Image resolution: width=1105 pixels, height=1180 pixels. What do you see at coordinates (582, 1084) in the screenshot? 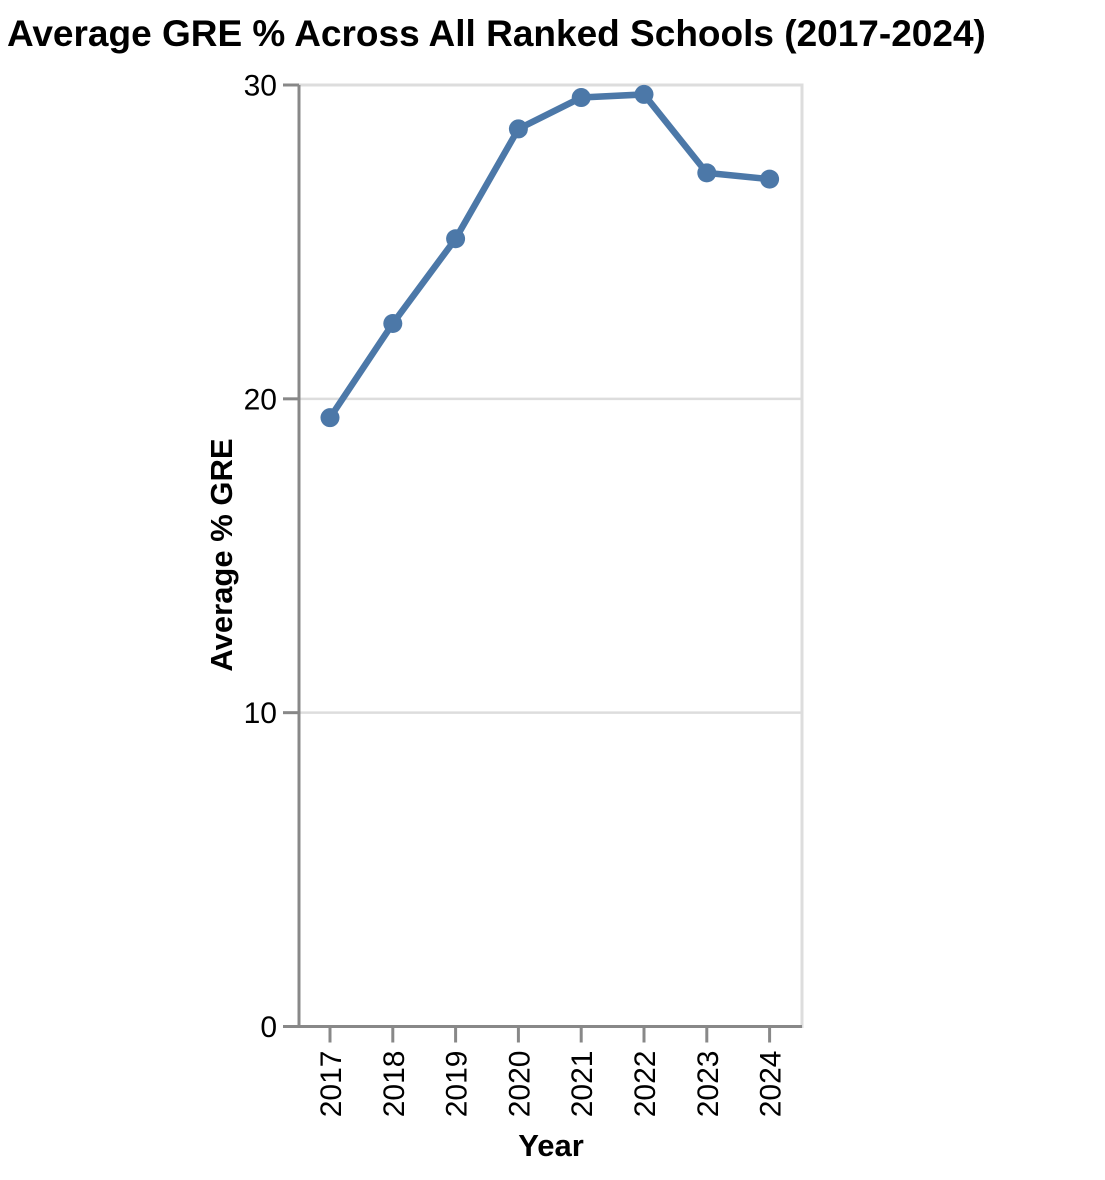
I see `x-tick-label: 2021` at bounding box center [582, 1084].